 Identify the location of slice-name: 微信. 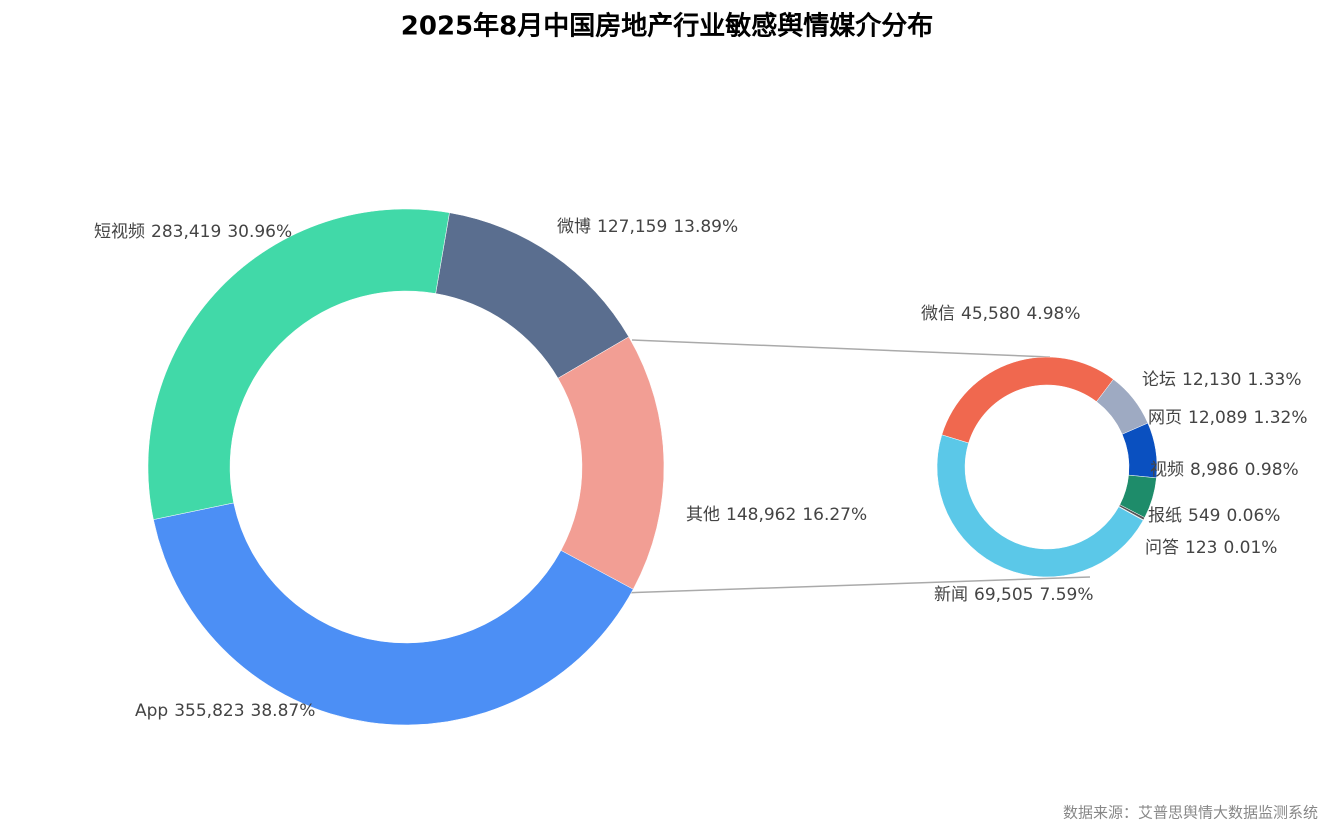
(938, 314).